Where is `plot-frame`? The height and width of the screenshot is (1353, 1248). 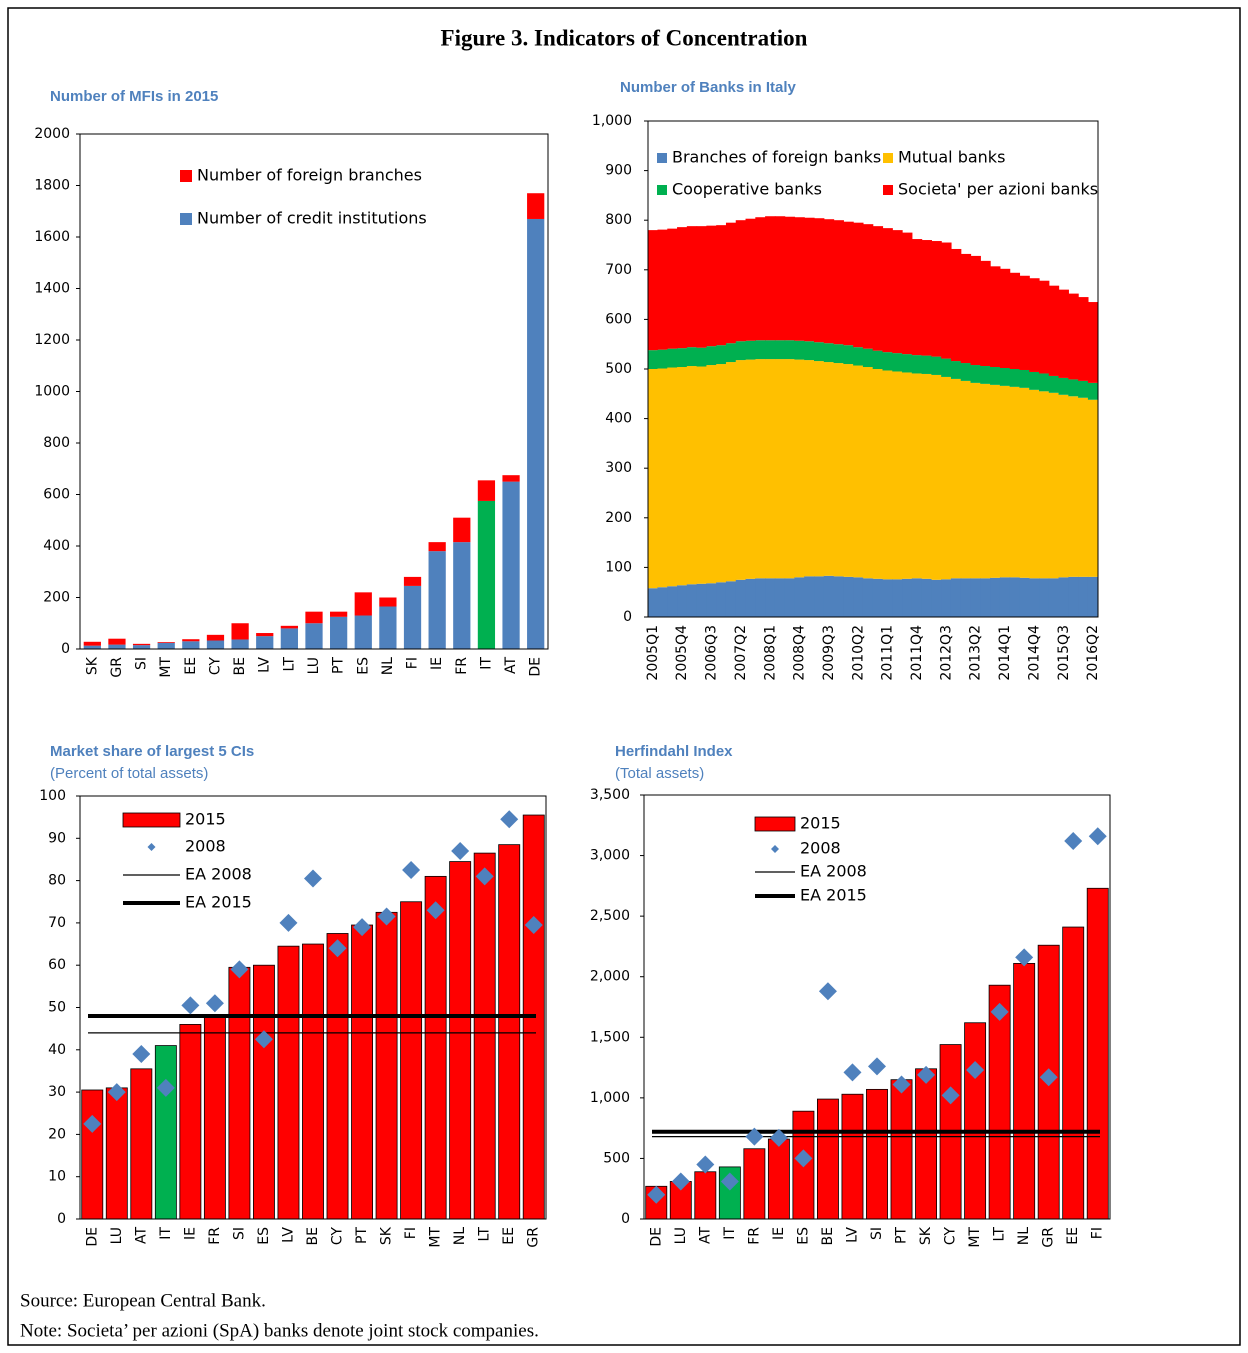
plot-frame is located at coordinates (873, 369).